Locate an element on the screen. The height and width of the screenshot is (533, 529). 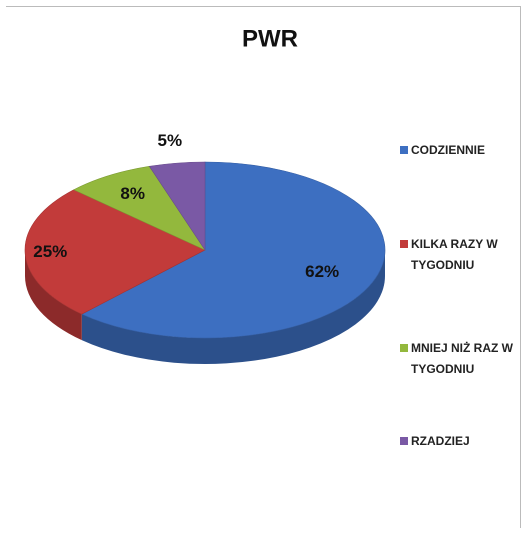
legend-label: RZADZIEJ is located at coordinates (440, 441).